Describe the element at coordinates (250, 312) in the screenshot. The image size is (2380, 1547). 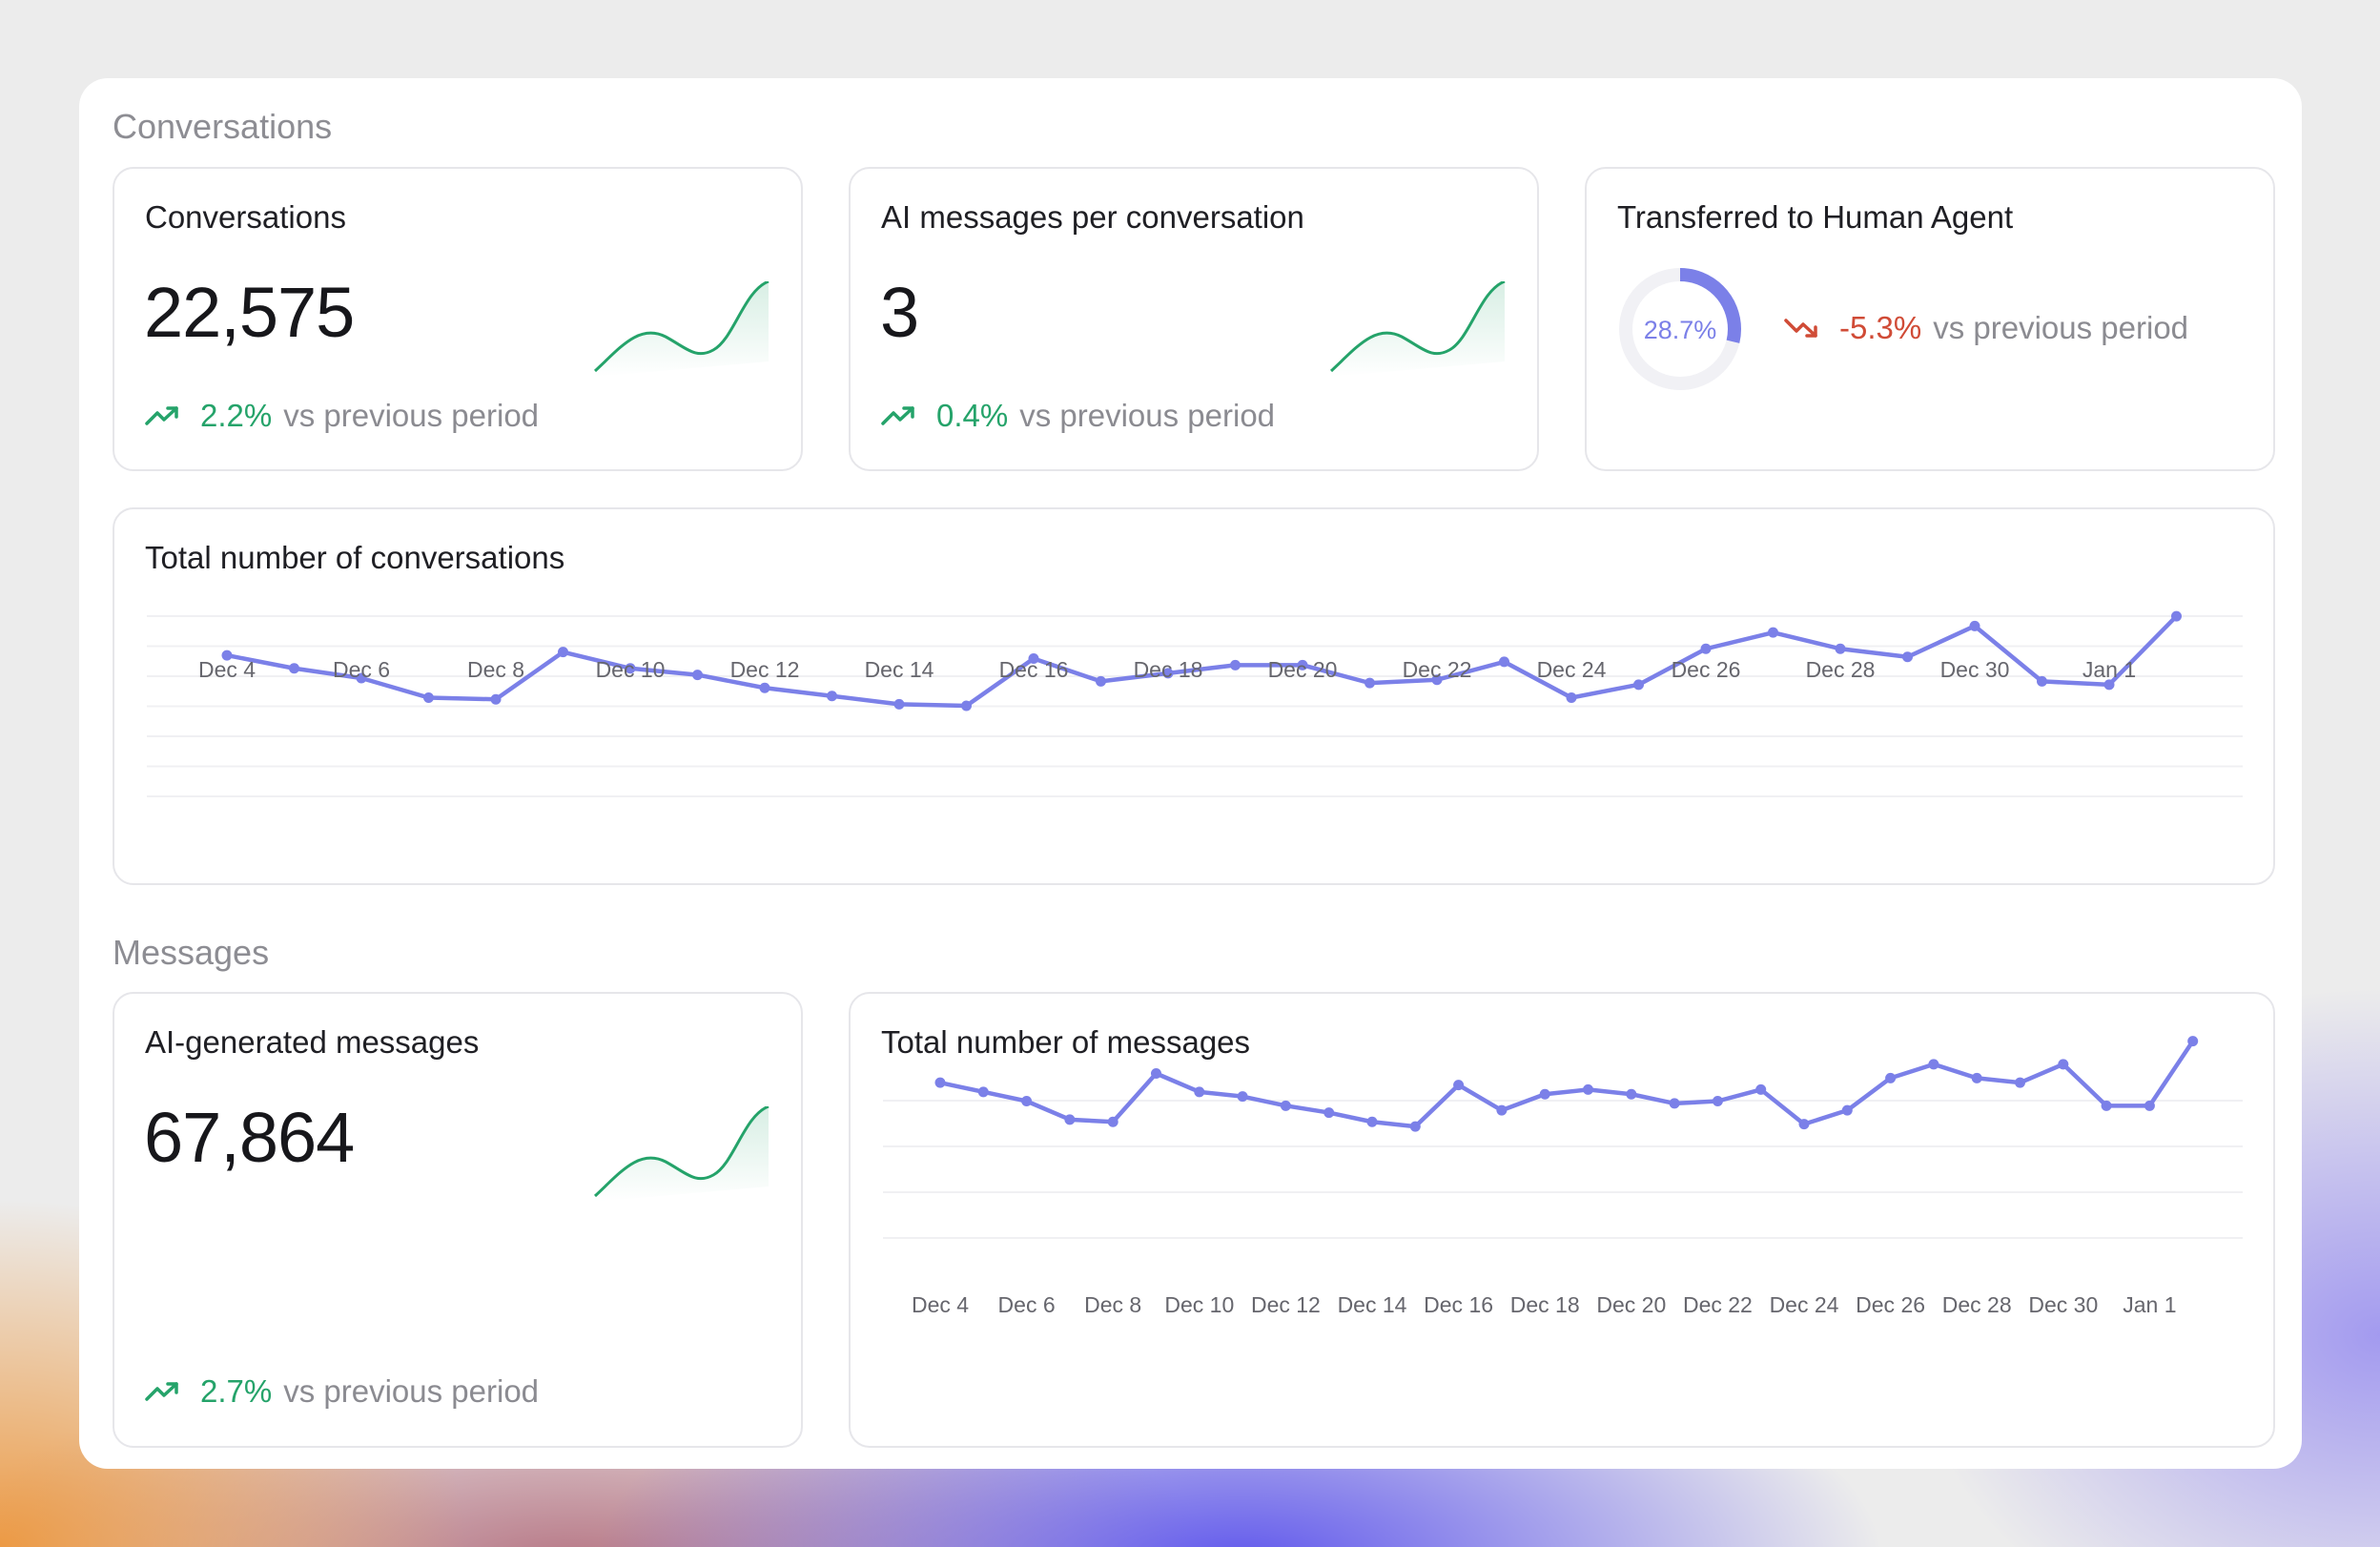
I see `conversations-value: 22,575` at that location.